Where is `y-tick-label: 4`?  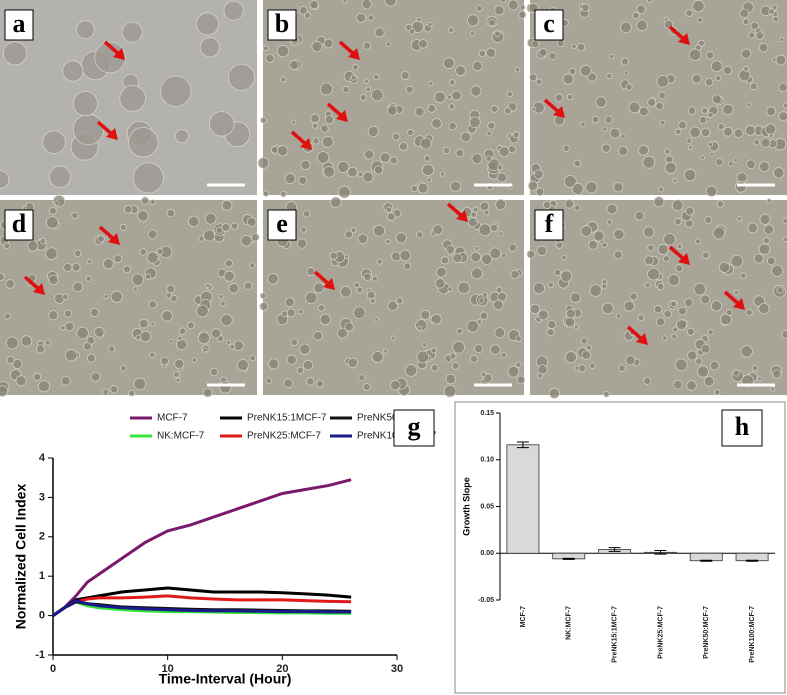
y-tick-label: 4 is located at coordinates (42, 458).